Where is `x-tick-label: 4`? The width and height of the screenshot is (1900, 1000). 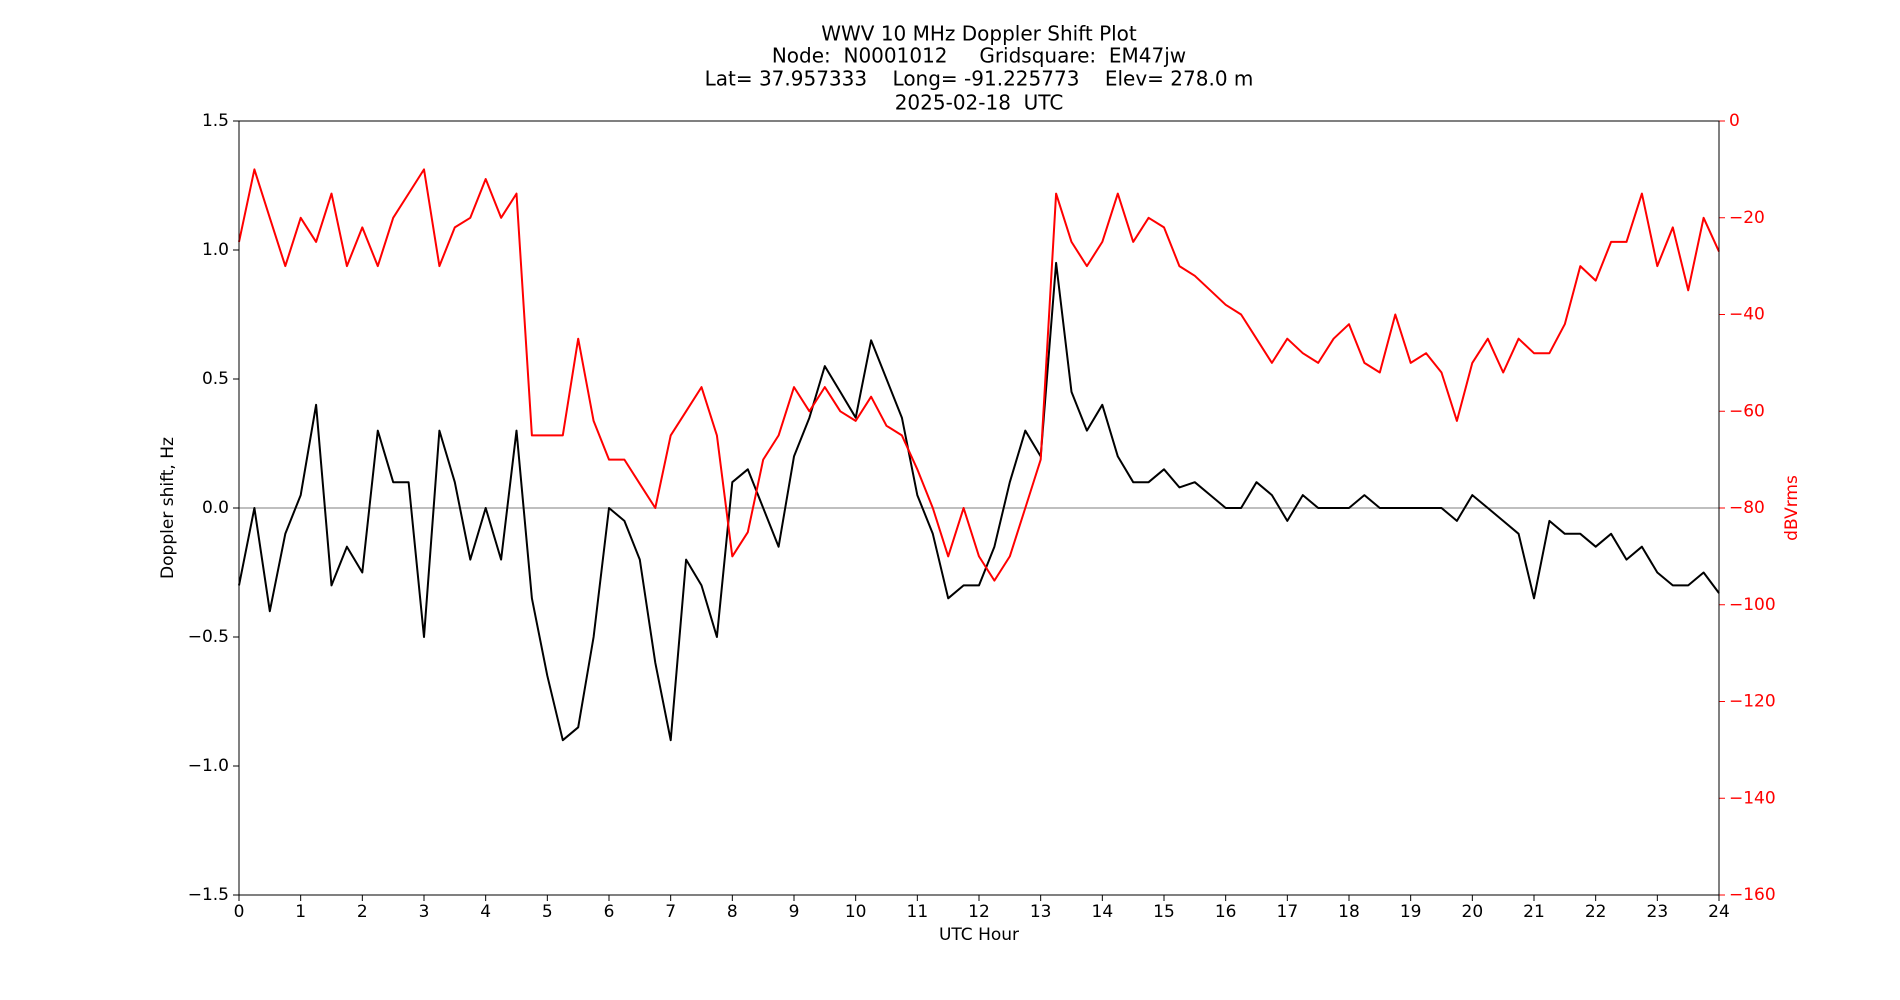
x-tick-label: 4 is located at coordinates (485, 912).